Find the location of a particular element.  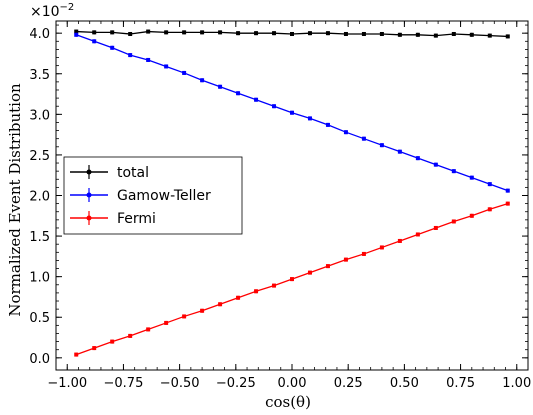

legend-label: Fermi is located at coordinates (136, 219).